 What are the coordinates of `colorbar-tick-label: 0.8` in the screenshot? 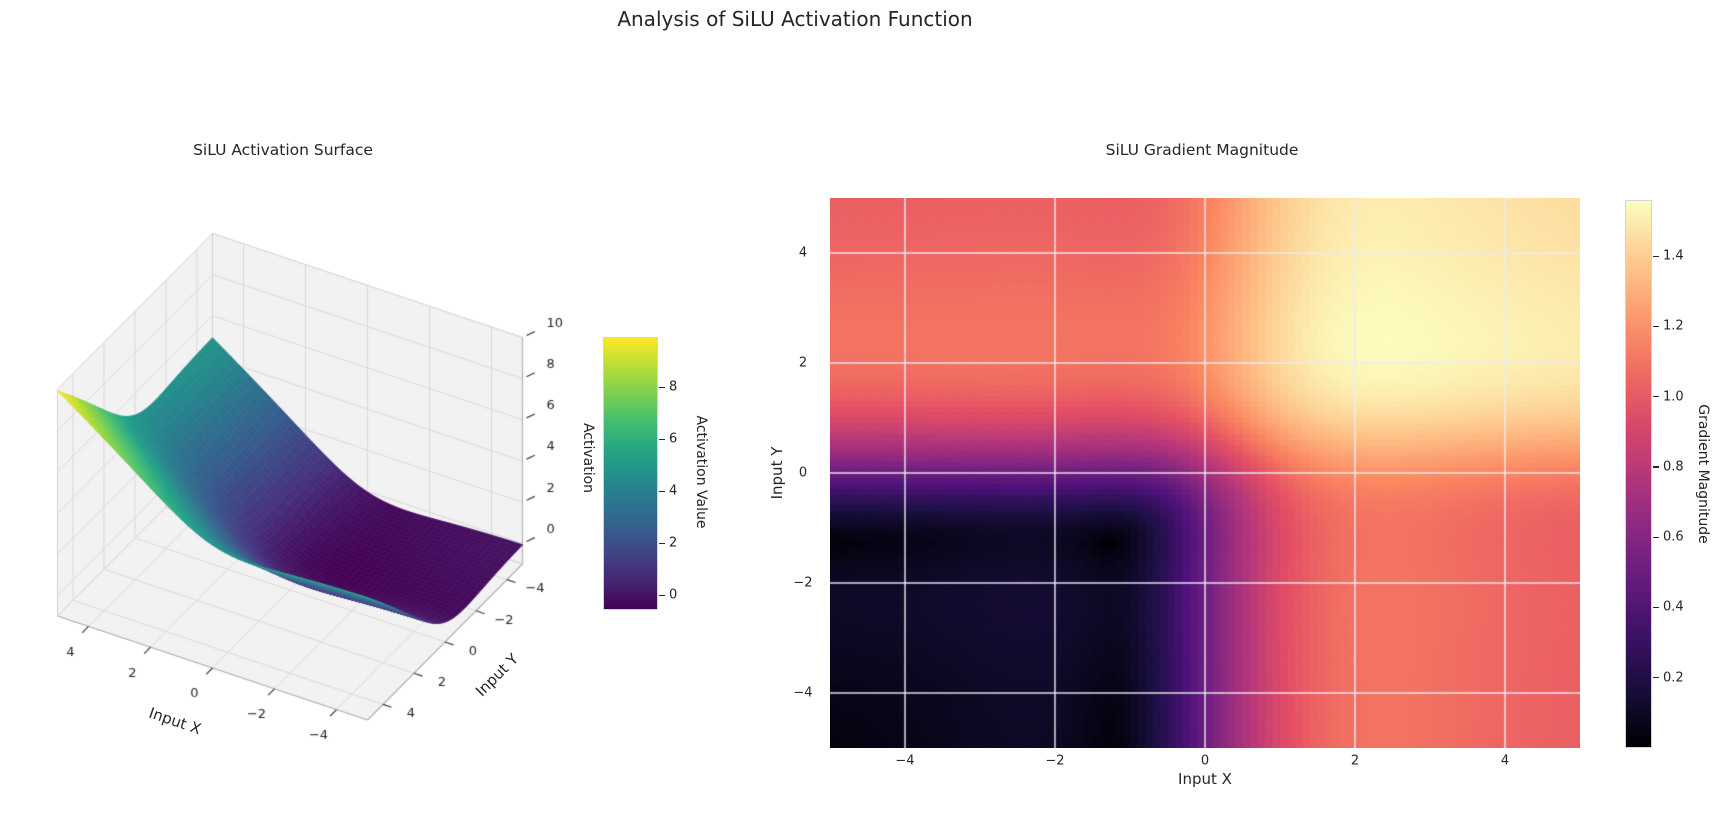 It's located at (1673, 467).